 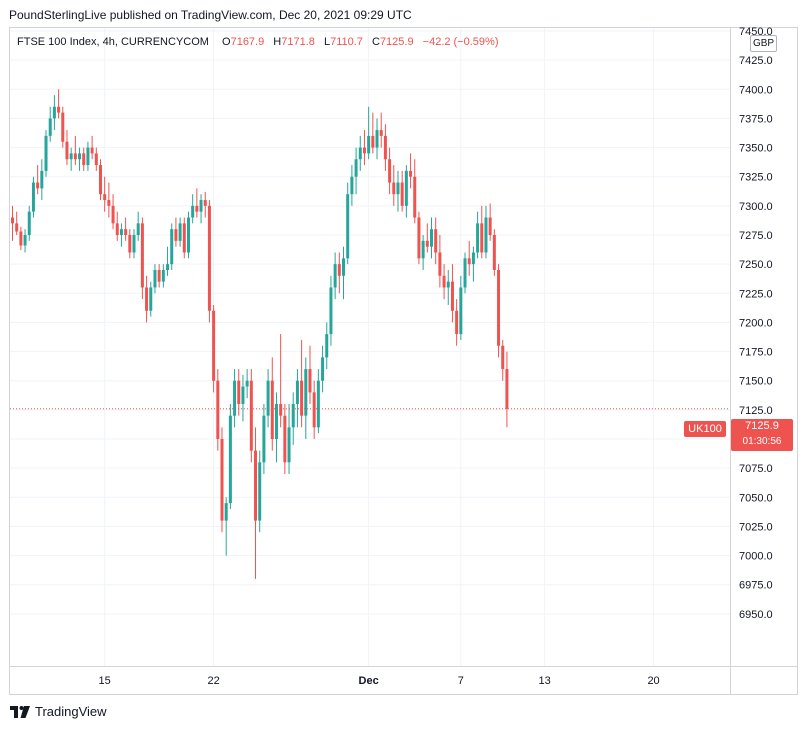 I want to click on time-axis: 15 22 Dec 7 13 20, so click(x=379, y=681).